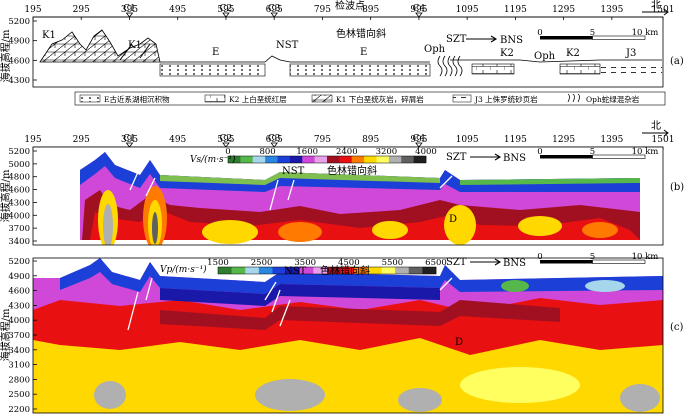 The width and height of the screenshot is (700, 420). Describe the element at coordinates (137, 99) in the screenshot. I see `legend-text: E古近系湖相沉积物` at that location.